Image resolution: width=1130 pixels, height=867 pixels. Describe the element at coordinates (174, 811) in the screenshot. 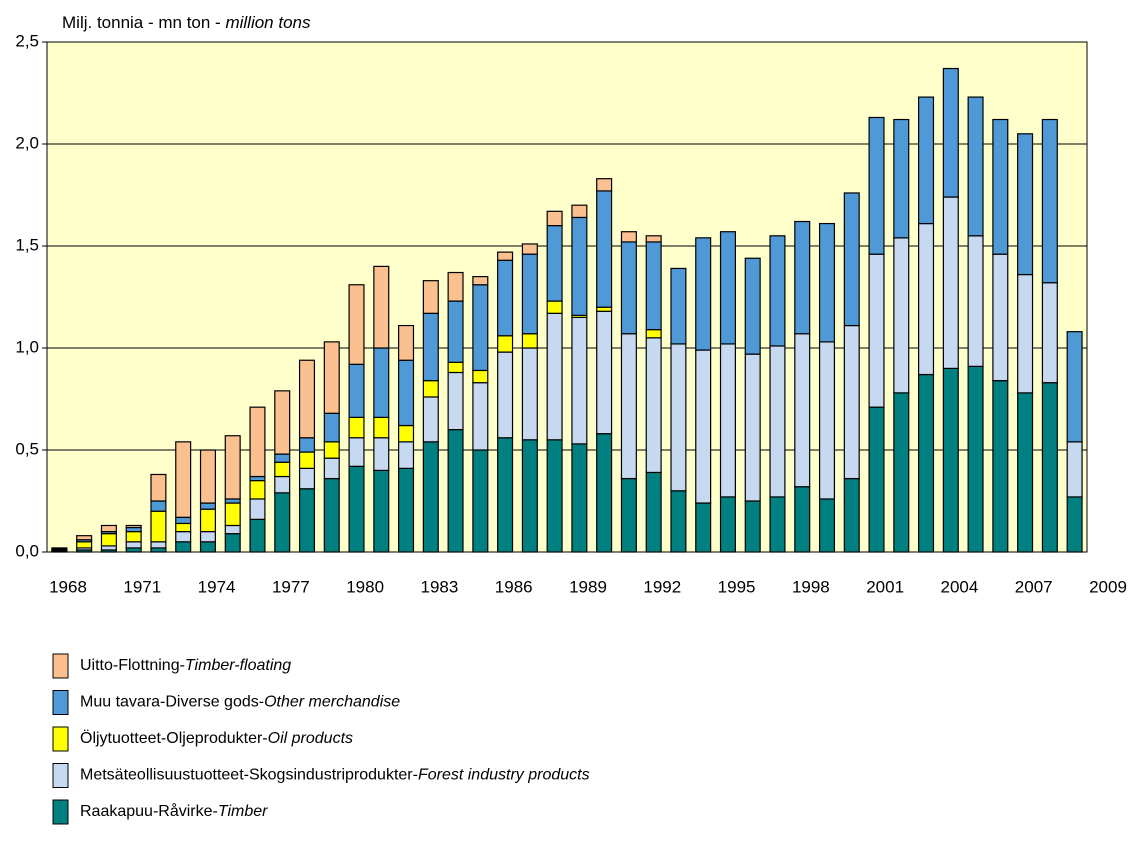

I see `legend-entry: Raakapuu-Råvirke-Timber` at that location.